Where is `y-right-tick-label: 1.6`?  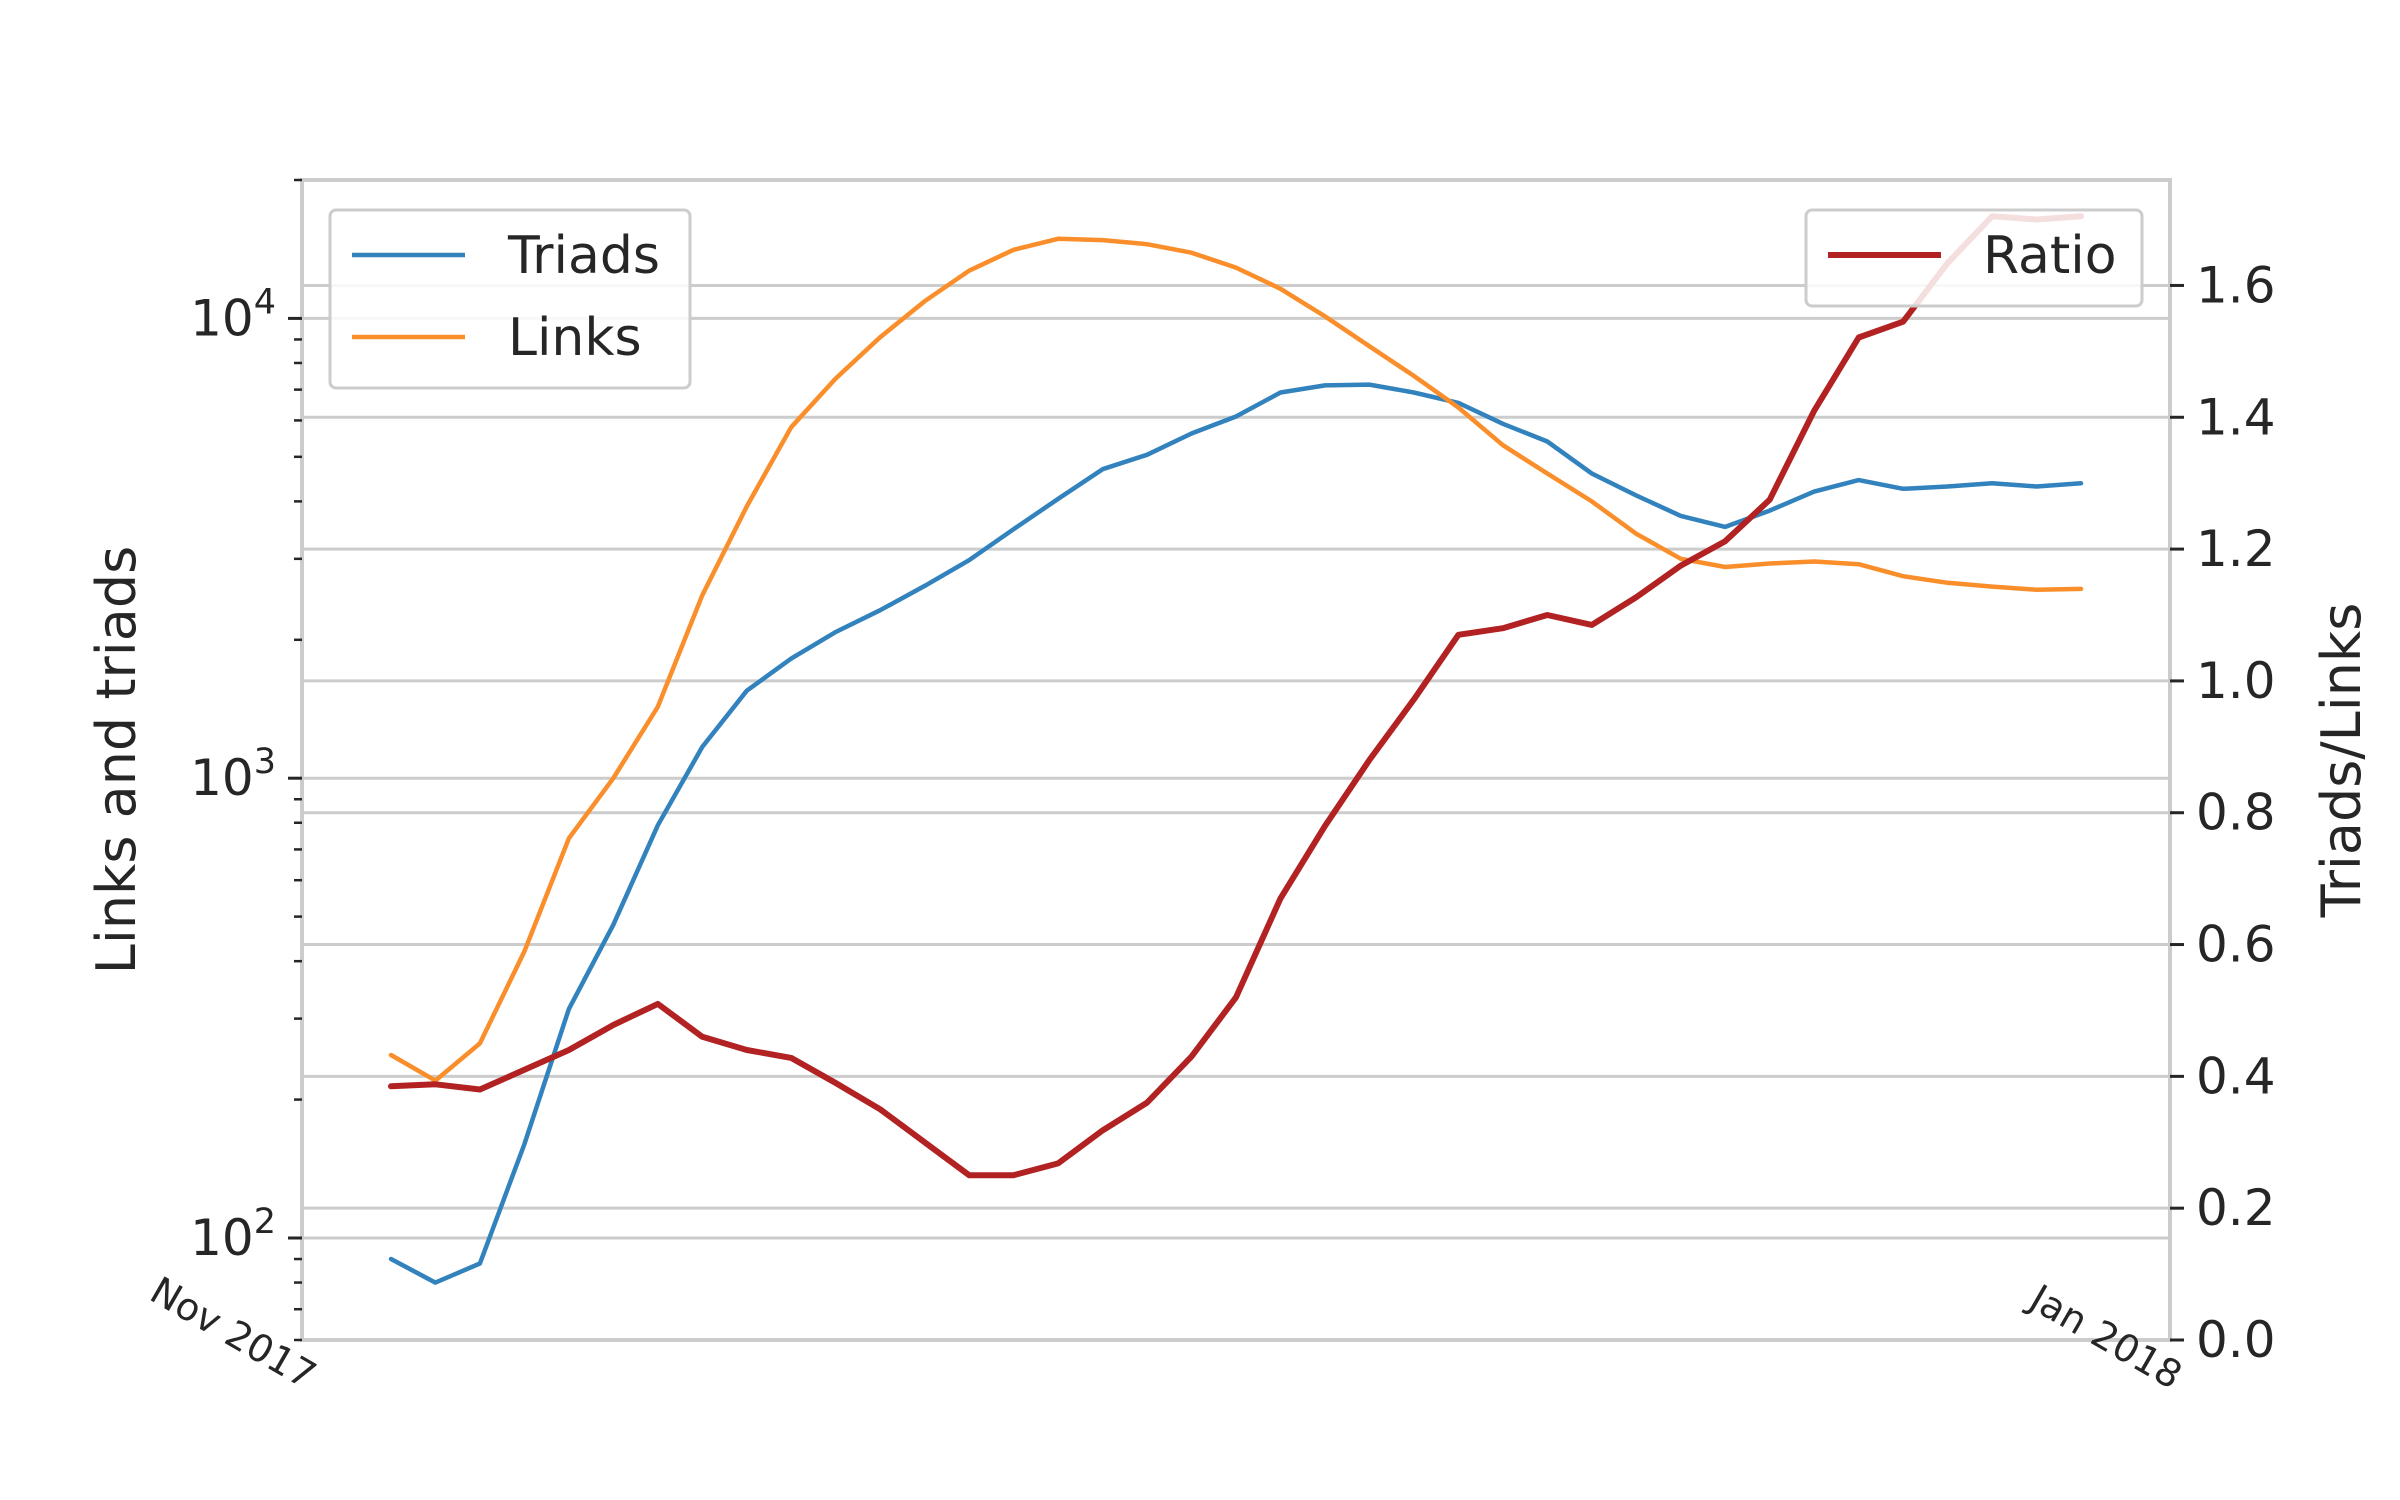
y-right-tick-label: 1.6 is located at coordinates (2236, 285).